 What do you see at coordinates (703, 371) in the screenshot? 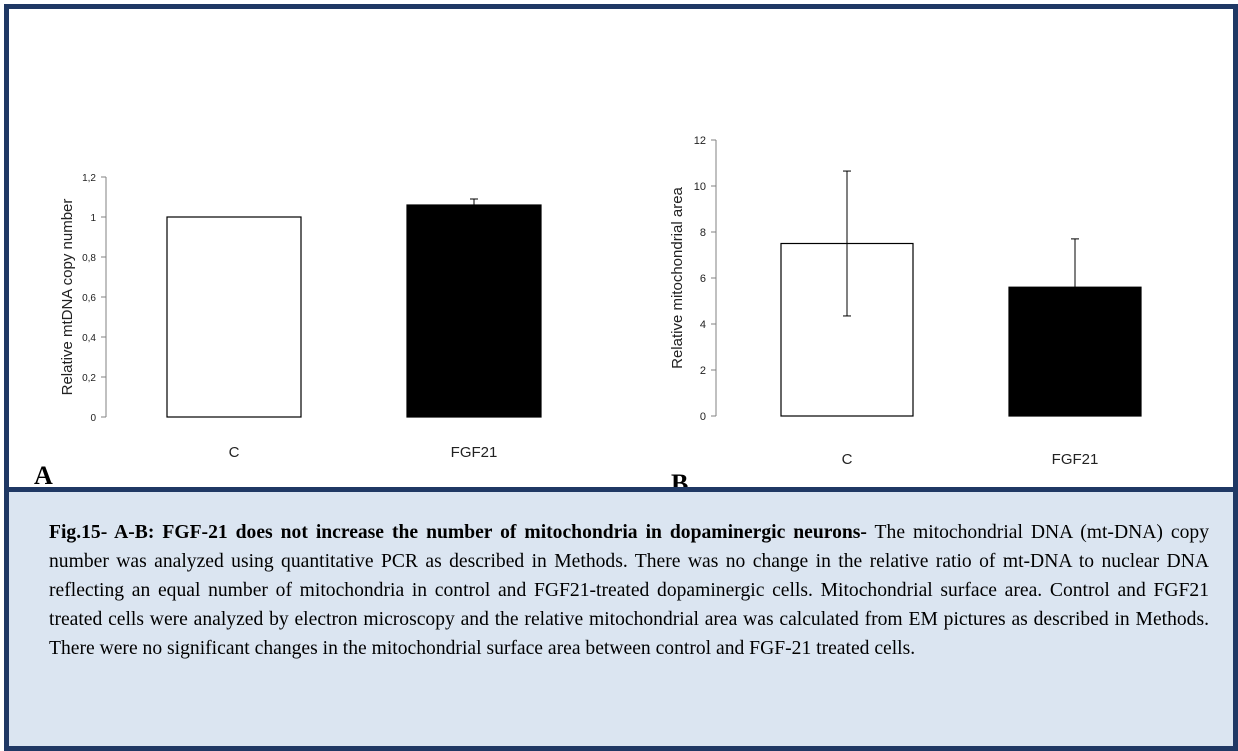
I see `chart-b-y-tick-label: 2` at bounding box center [703, 371].